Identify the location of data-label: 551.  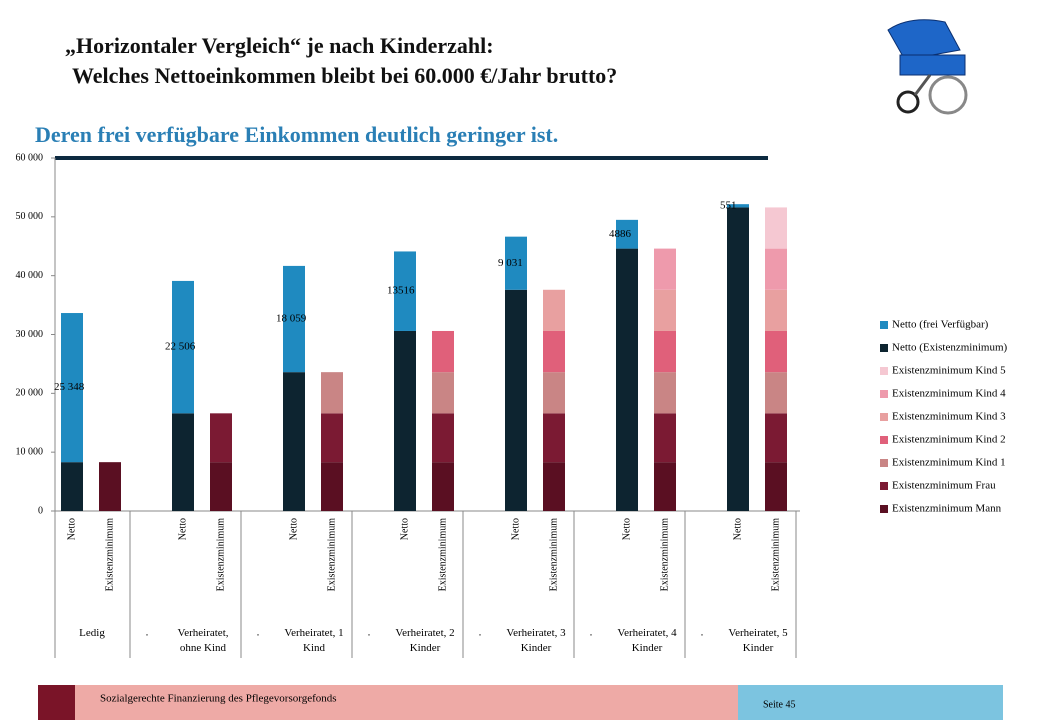
(728, 205).